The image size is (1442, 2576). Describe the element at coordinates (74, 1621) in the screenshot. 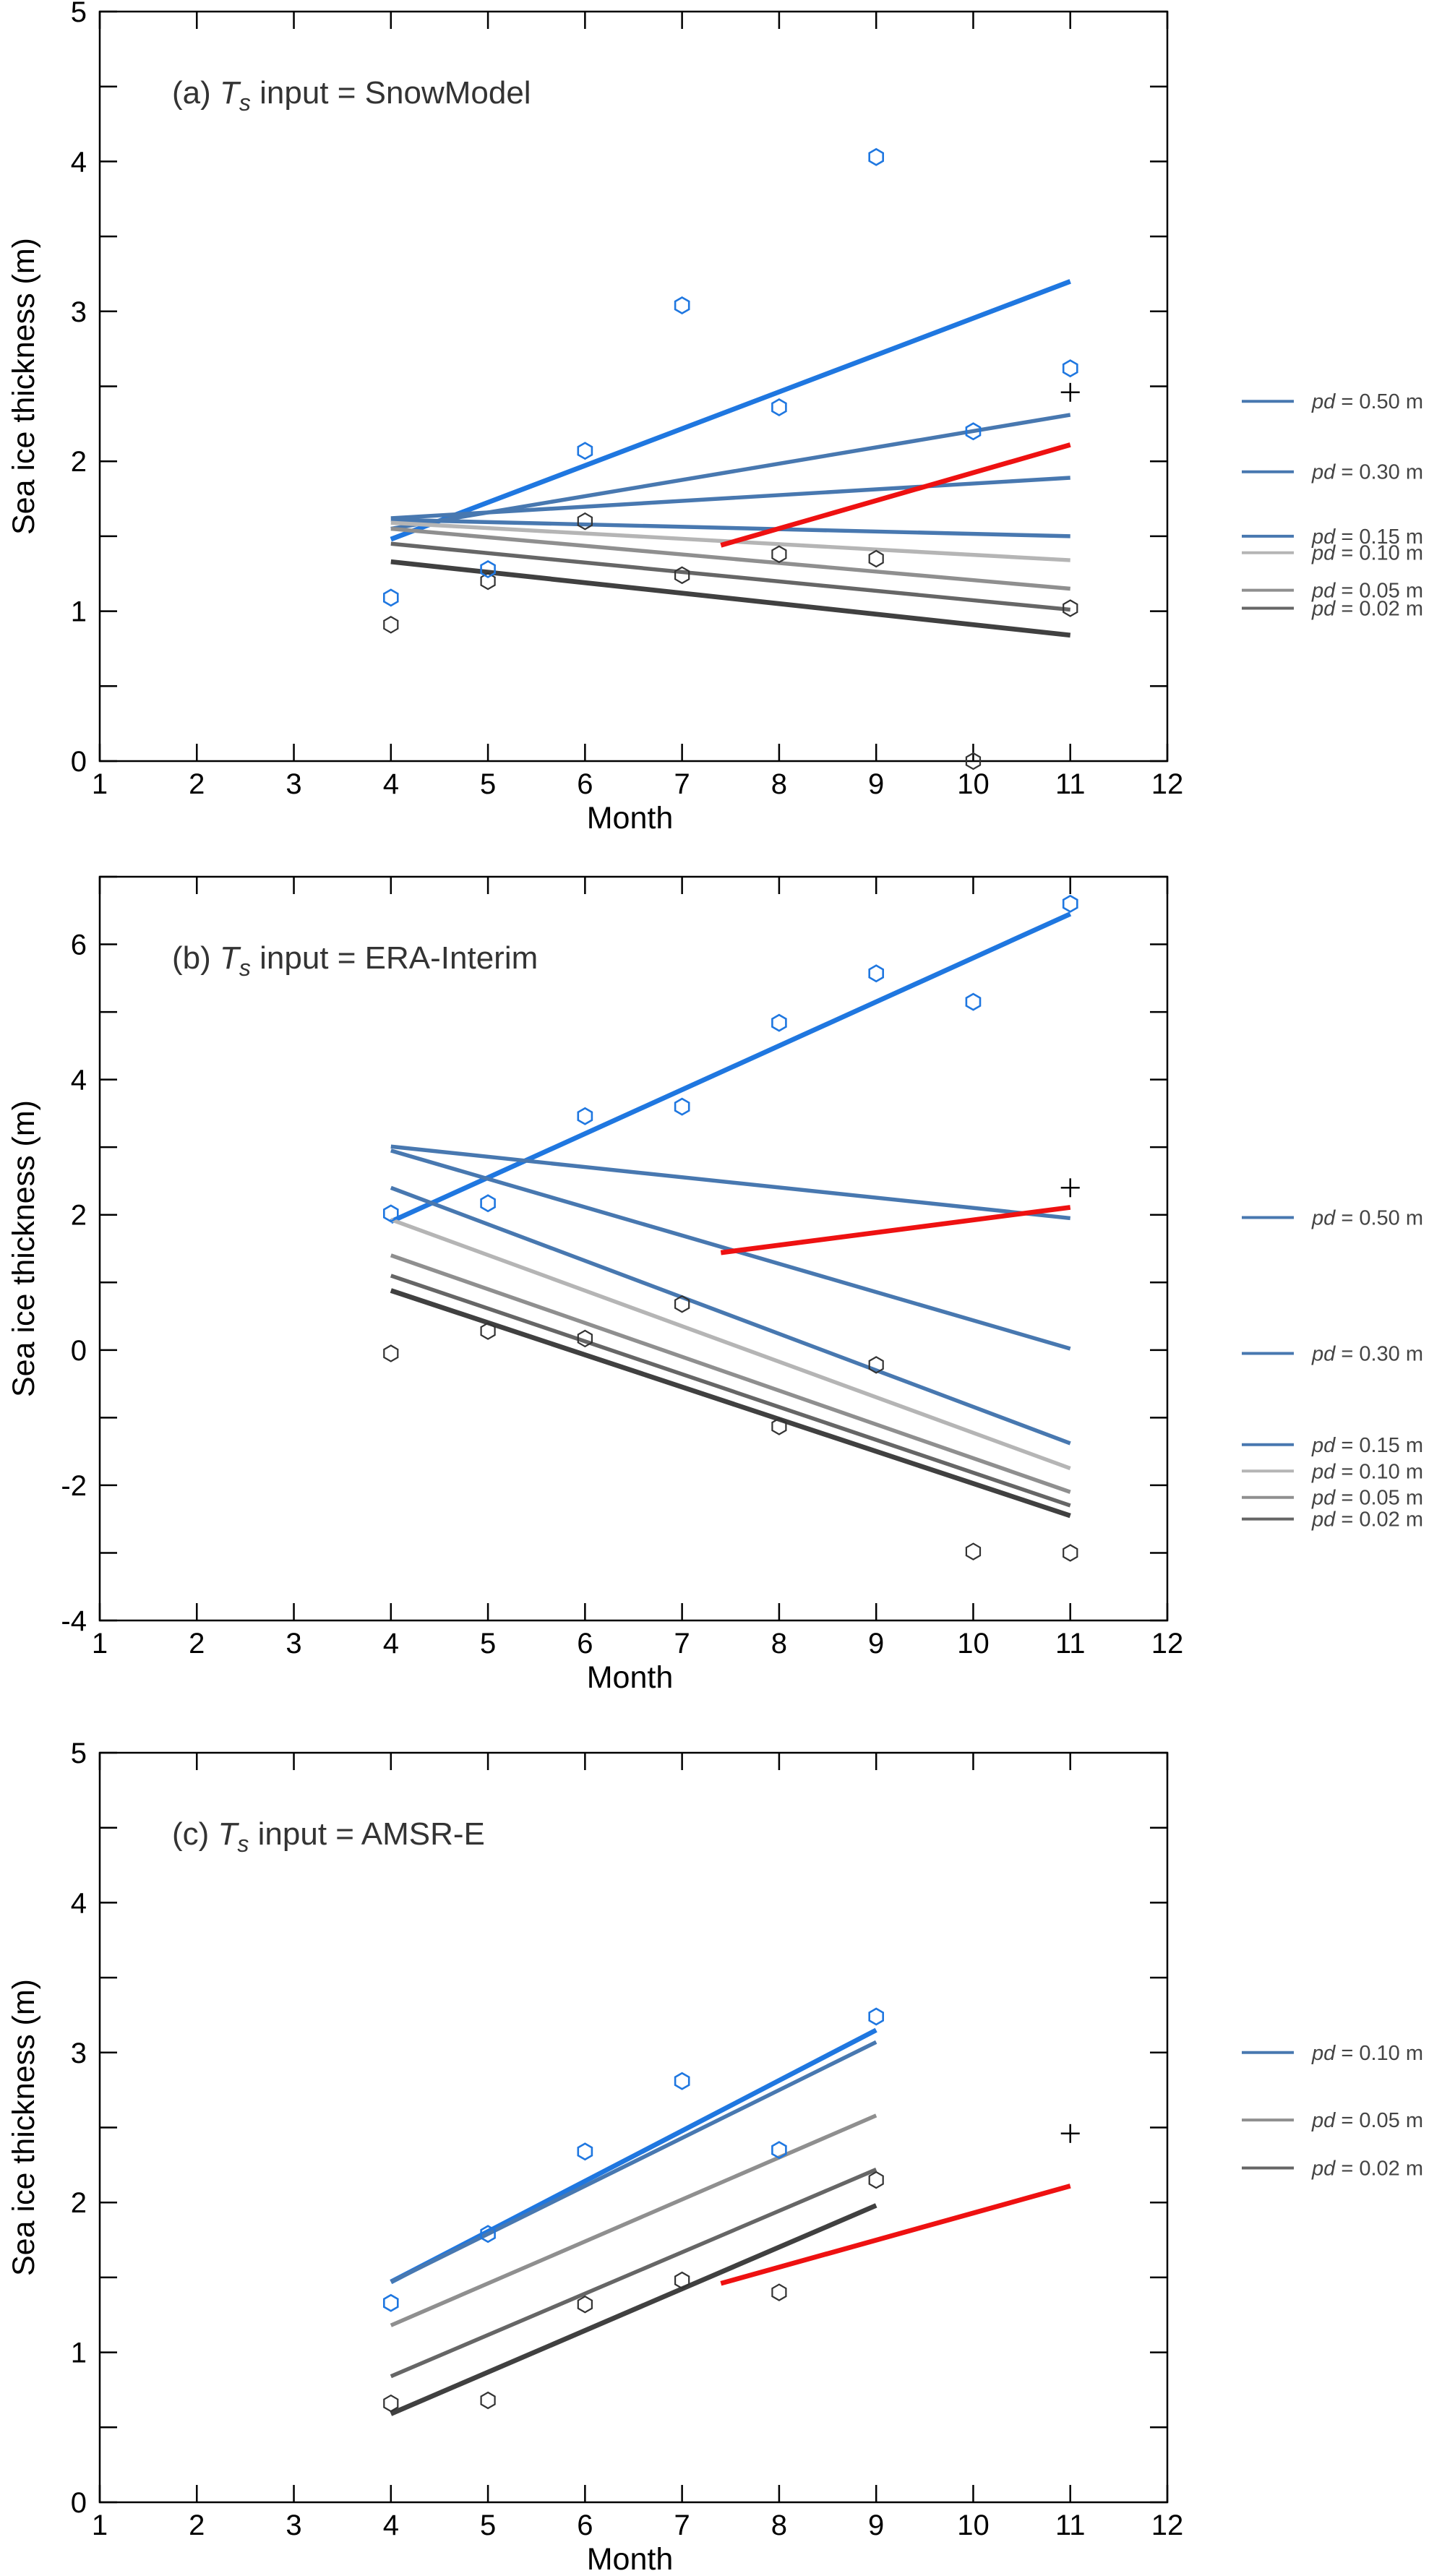

I see `y-tick-label: -4` at that location.